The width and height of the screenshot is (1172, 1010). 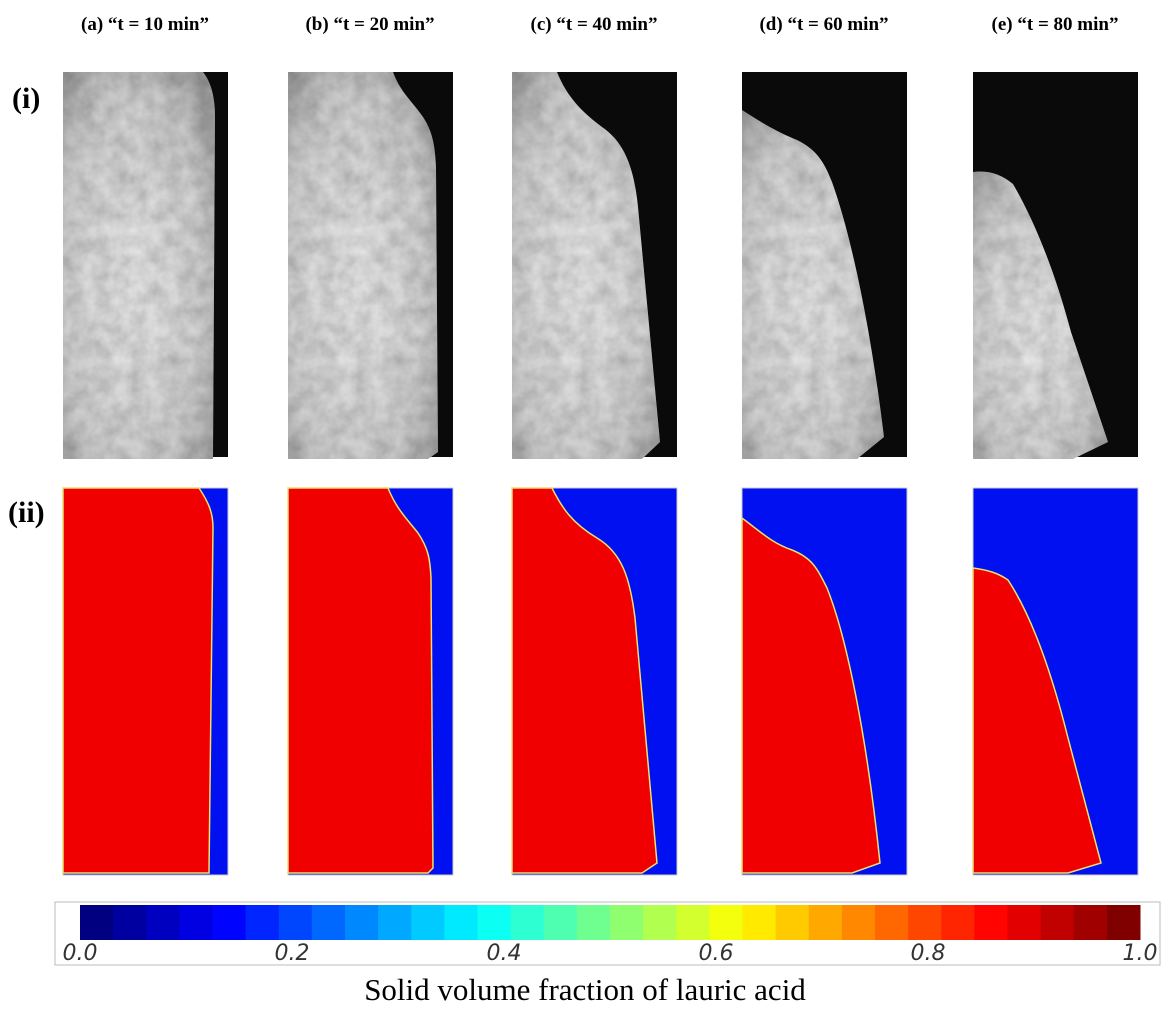 What do you see at coordinates (26, 512) in the screenshot?
I see `row-label: (ii)` at bounding box center [26, 512].